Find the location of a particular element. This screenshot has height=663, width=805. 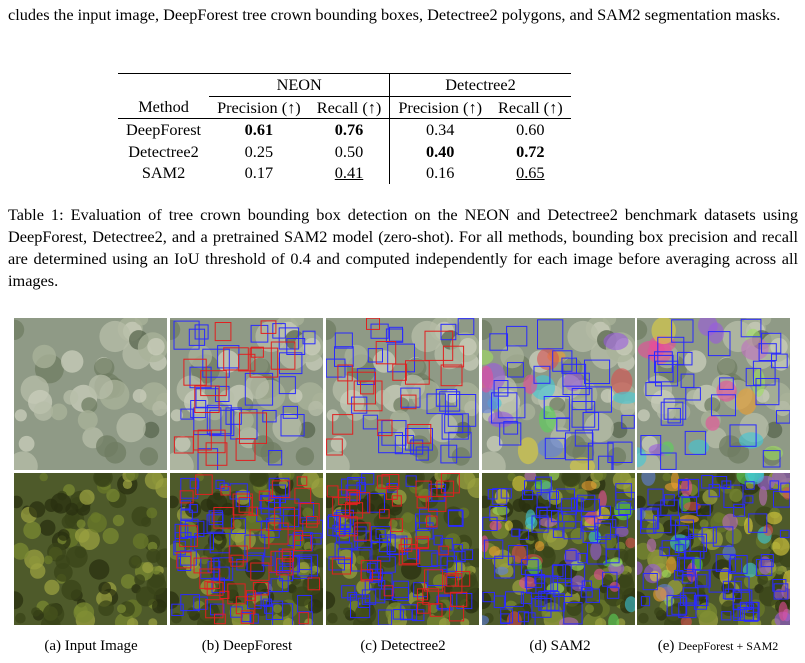

cell-dt-recall: 0.72 is located at coordinates (530, 151).